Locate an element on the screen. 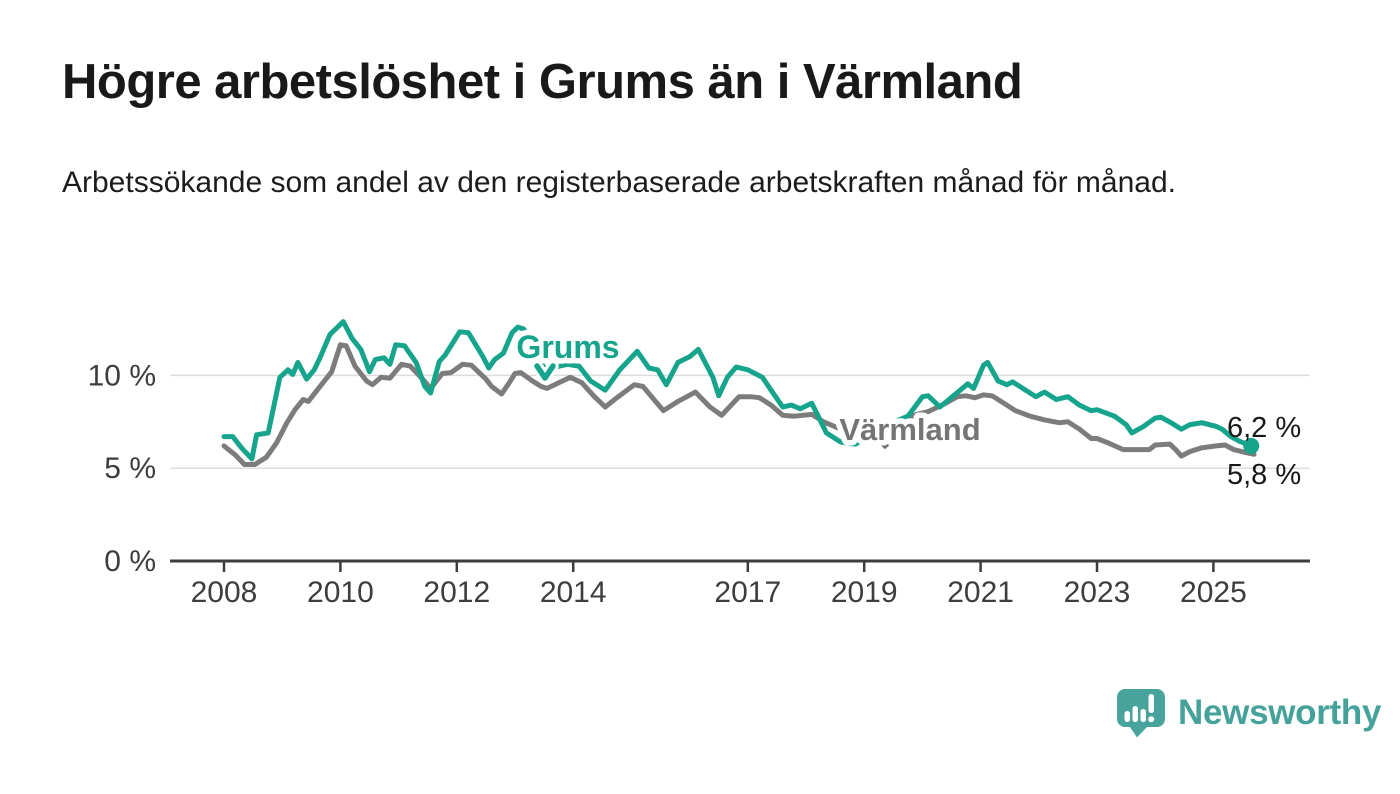 This screenshot has width=1400, height=794. y-tick-label-0: 0 % is located at coordinates (130, 561).